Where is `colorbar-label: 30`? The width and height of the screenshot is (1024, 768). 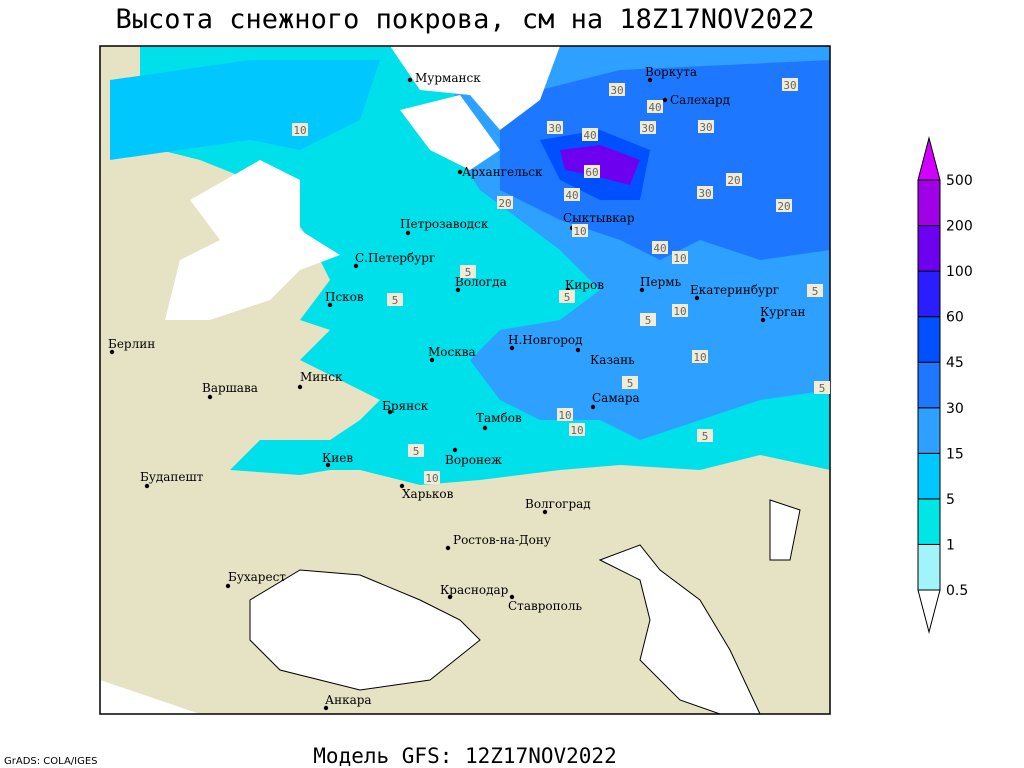
colorbar-label: 30 is located at coordinates (955, 409).